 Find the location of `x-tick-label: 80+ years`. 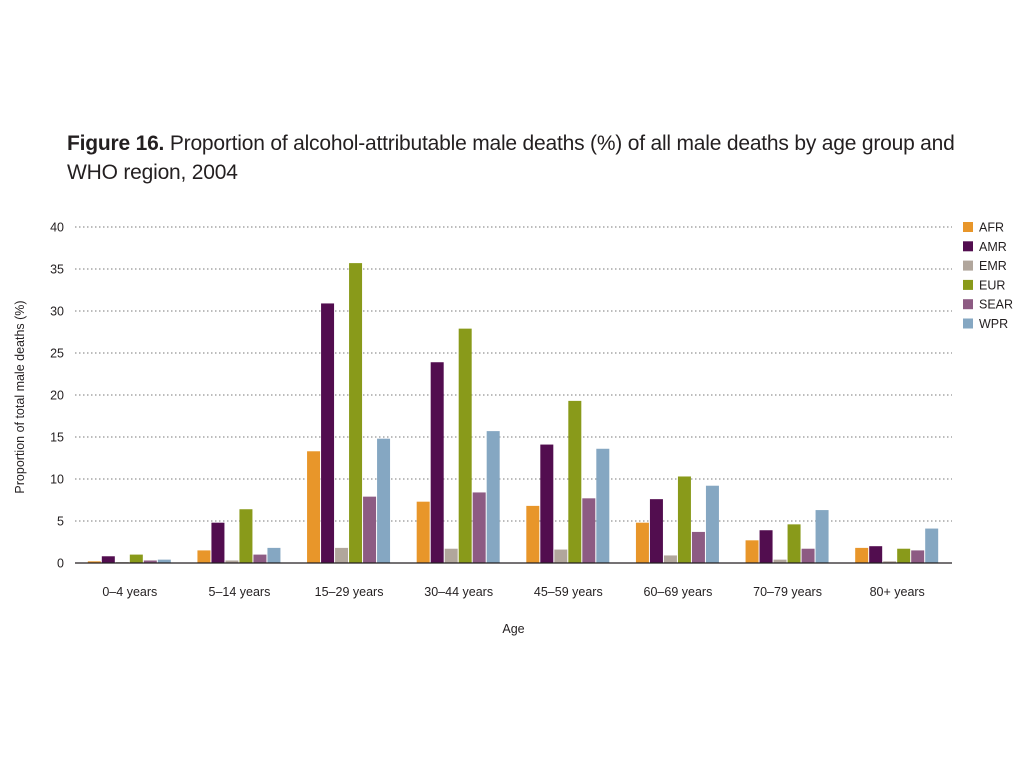

x-tick-label: 80+ years is located at coordinates (897, 592).